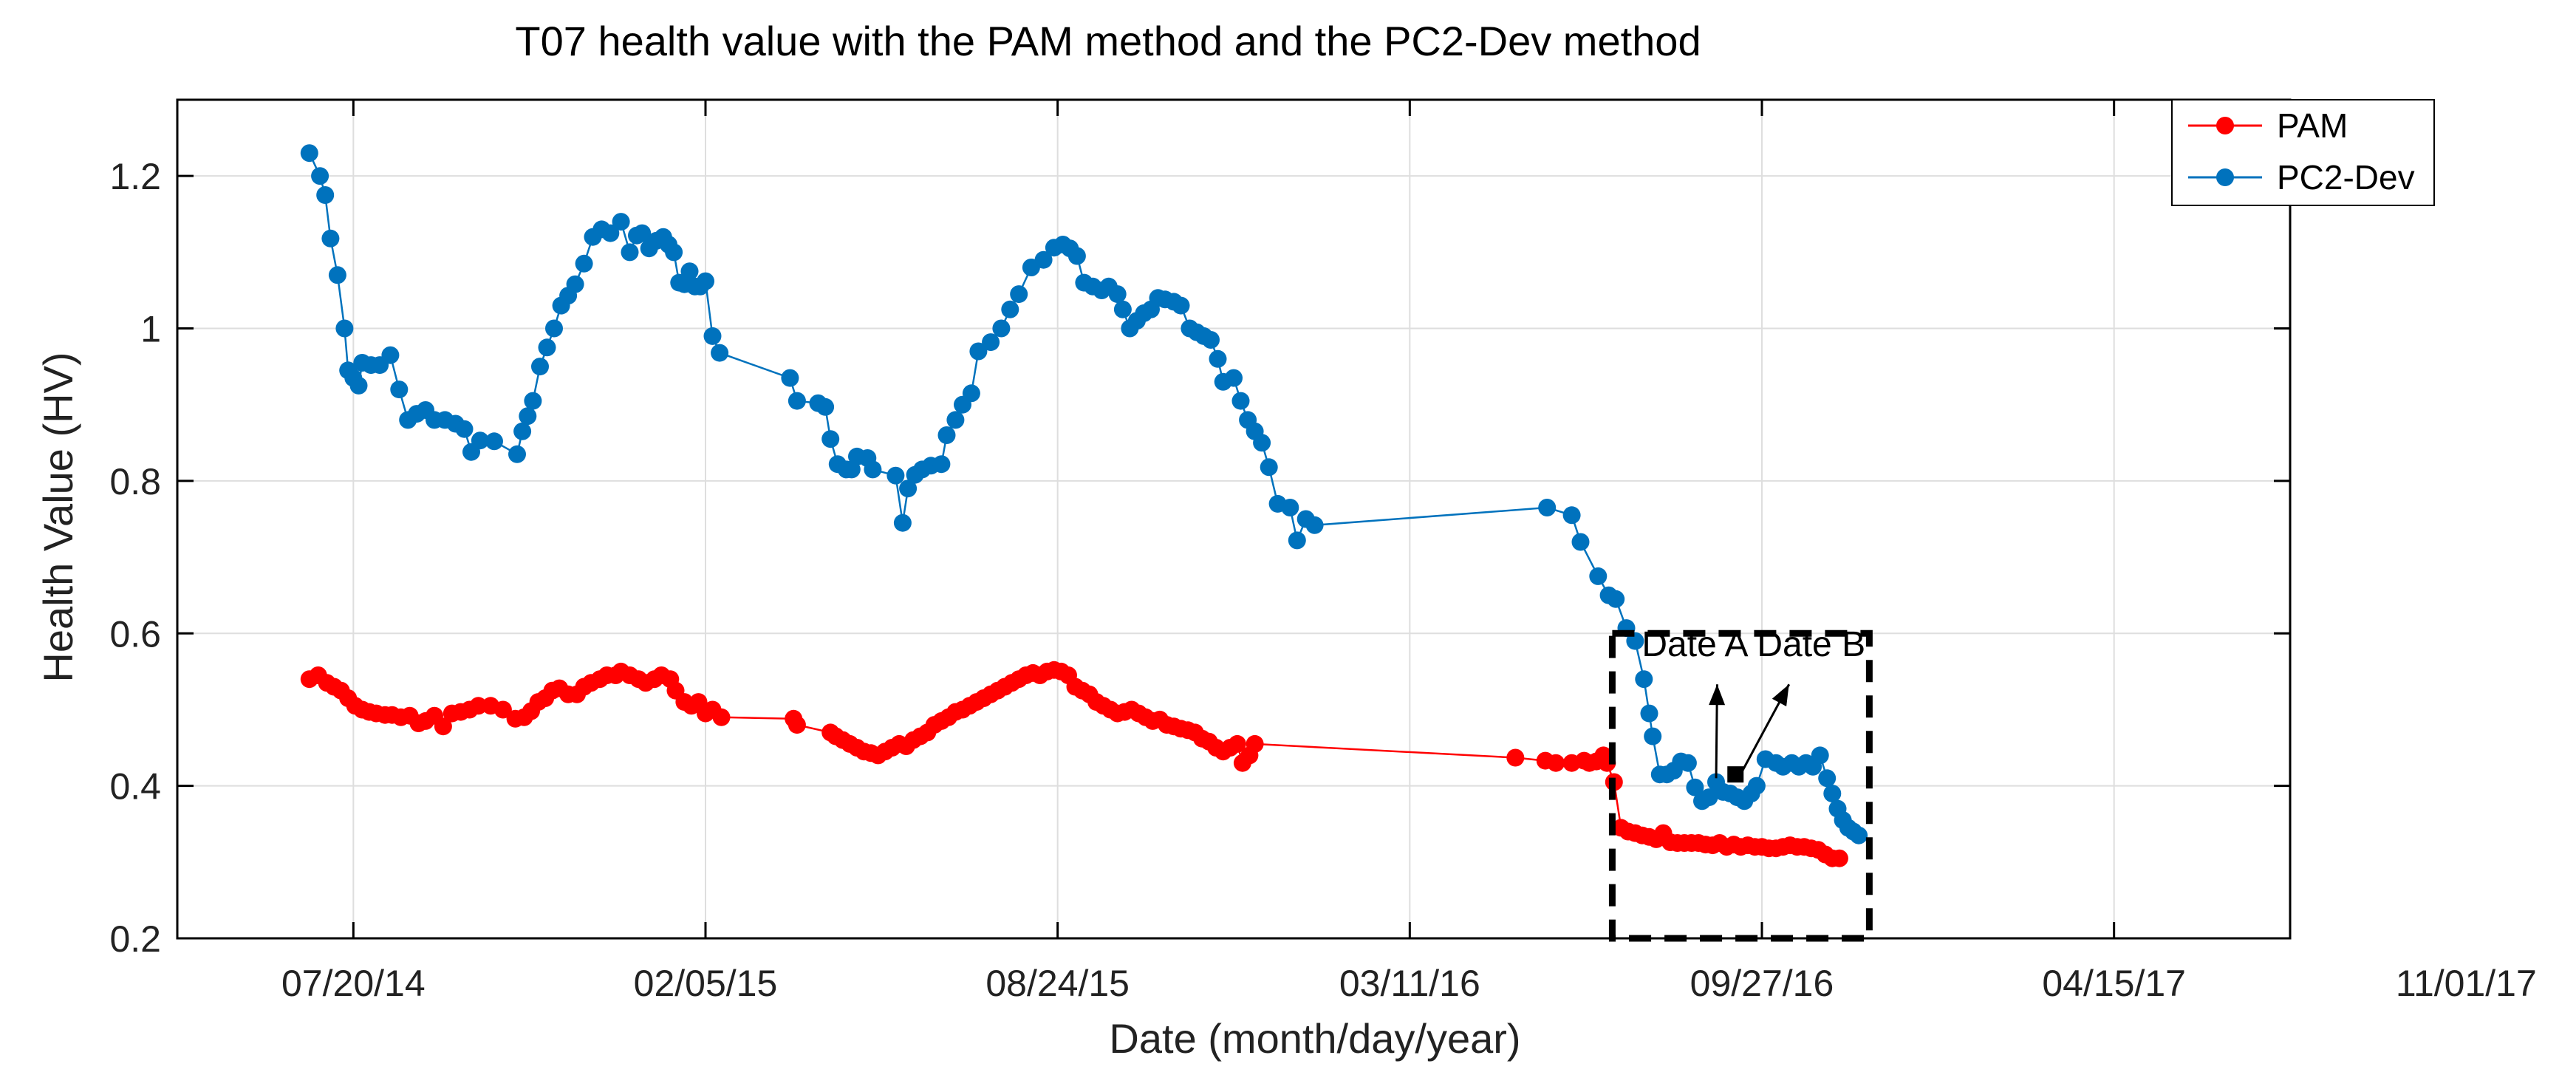 This screenshot has width=2576, height=1092. What do you see at coordinates (2114, 984) in the screenshot?
I see `x-tick-label: 04/15/17` at bounding box center [2114, 984].